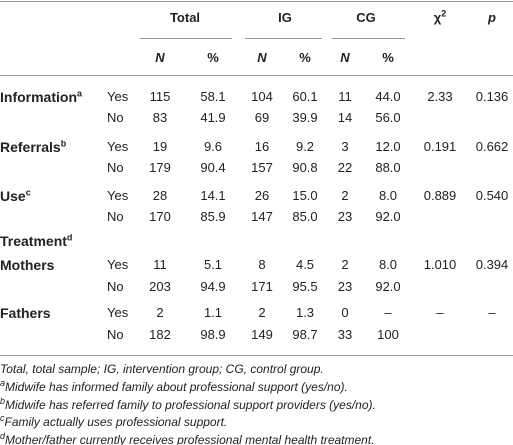 The height and width of the screenshot is (445, 513). Describe the element at coordinates (160, 286) in the screenshot. I see `cell: 203` at that location.